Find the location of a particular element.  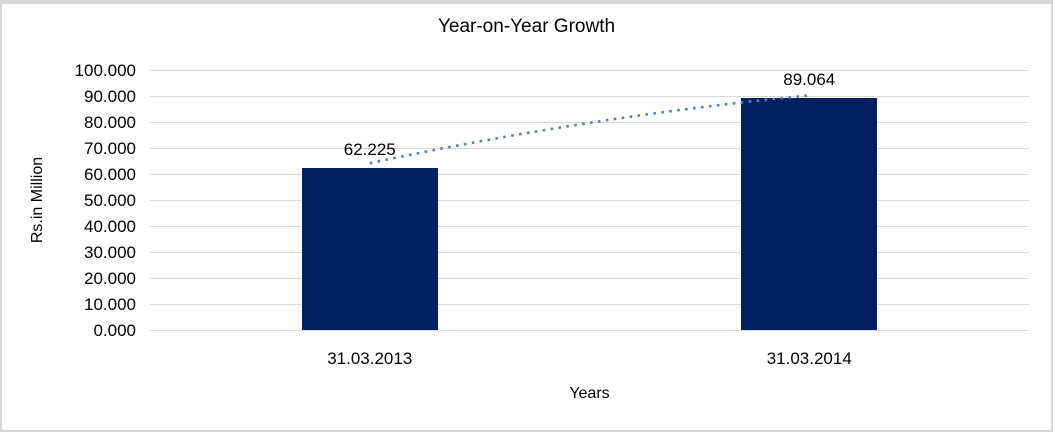

category-label-31.03.2013: 31.03.2013 is located at coordinates (370, 358).